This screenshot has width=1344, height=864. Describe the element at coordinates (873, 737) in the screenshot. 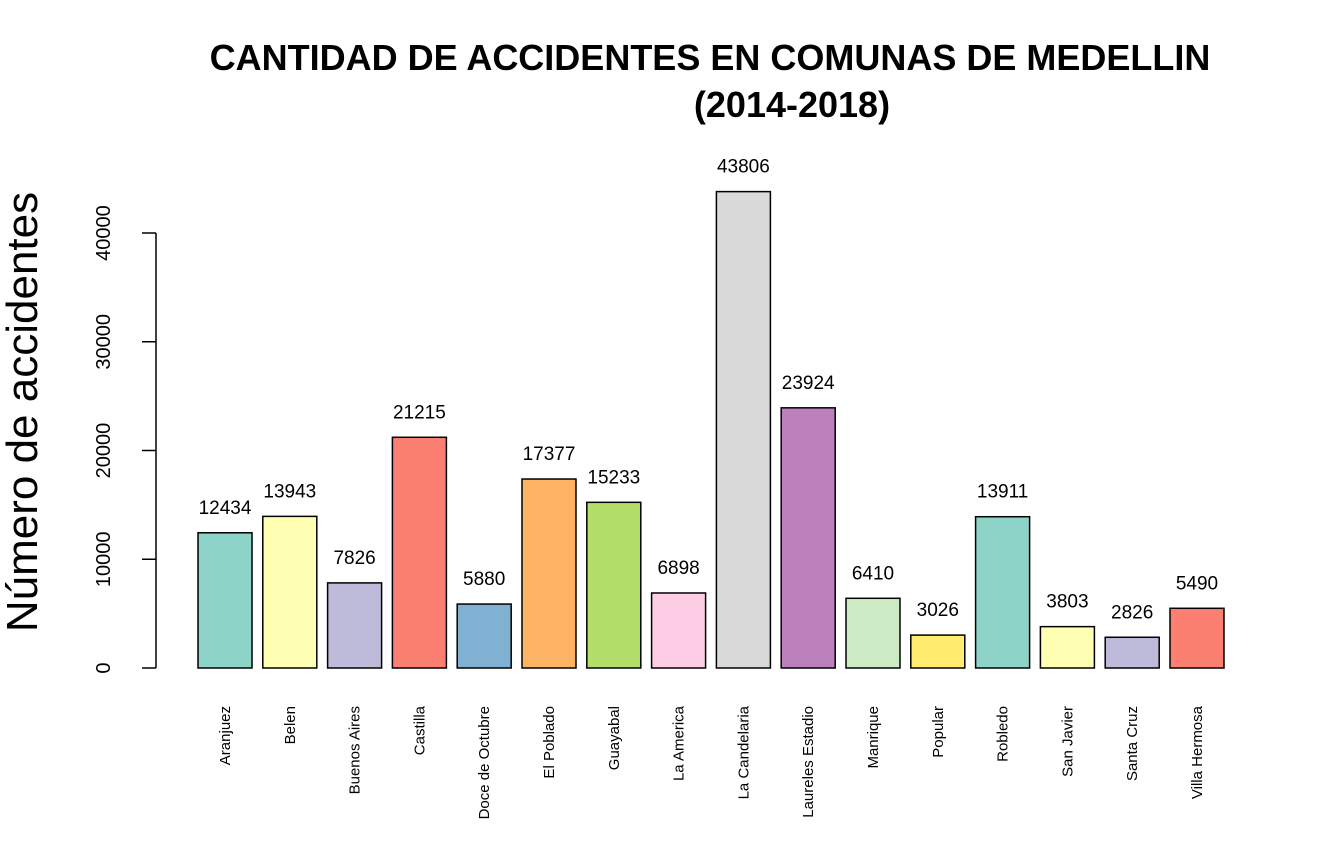

I see `category-label: Manrique` at that location.